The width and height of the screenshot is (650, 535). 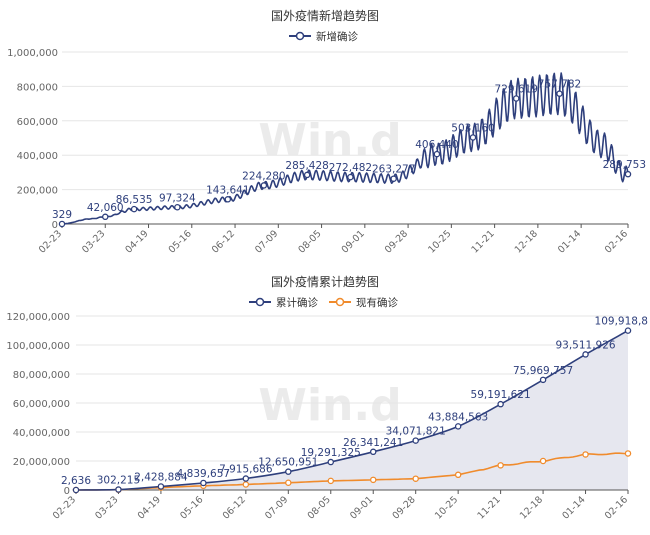 I want to click on data-label: 7,915,686, so click(x=246, y=470).